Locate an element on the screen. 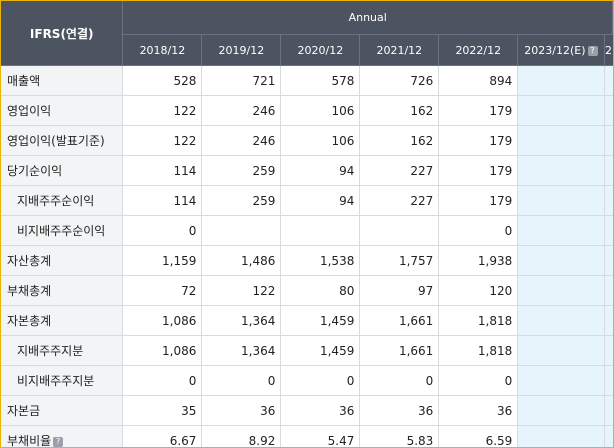  value-cell: 1,757 is located at coordinates (399, 260).